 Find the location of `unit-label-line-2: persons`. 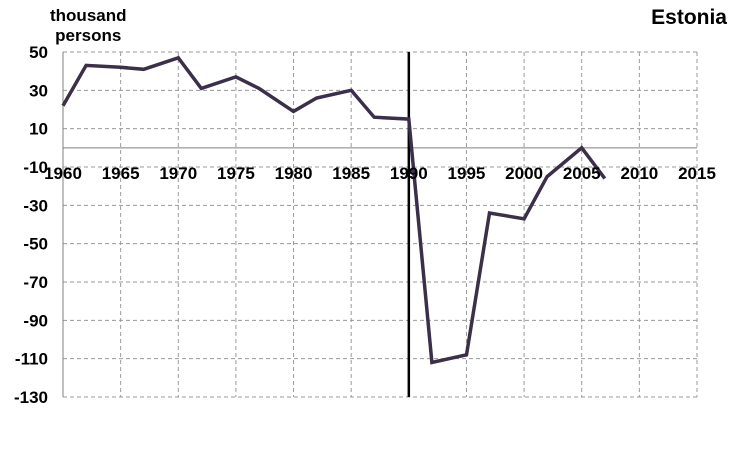

unit-label-line-2: persons is located at coordinates (88, 35).